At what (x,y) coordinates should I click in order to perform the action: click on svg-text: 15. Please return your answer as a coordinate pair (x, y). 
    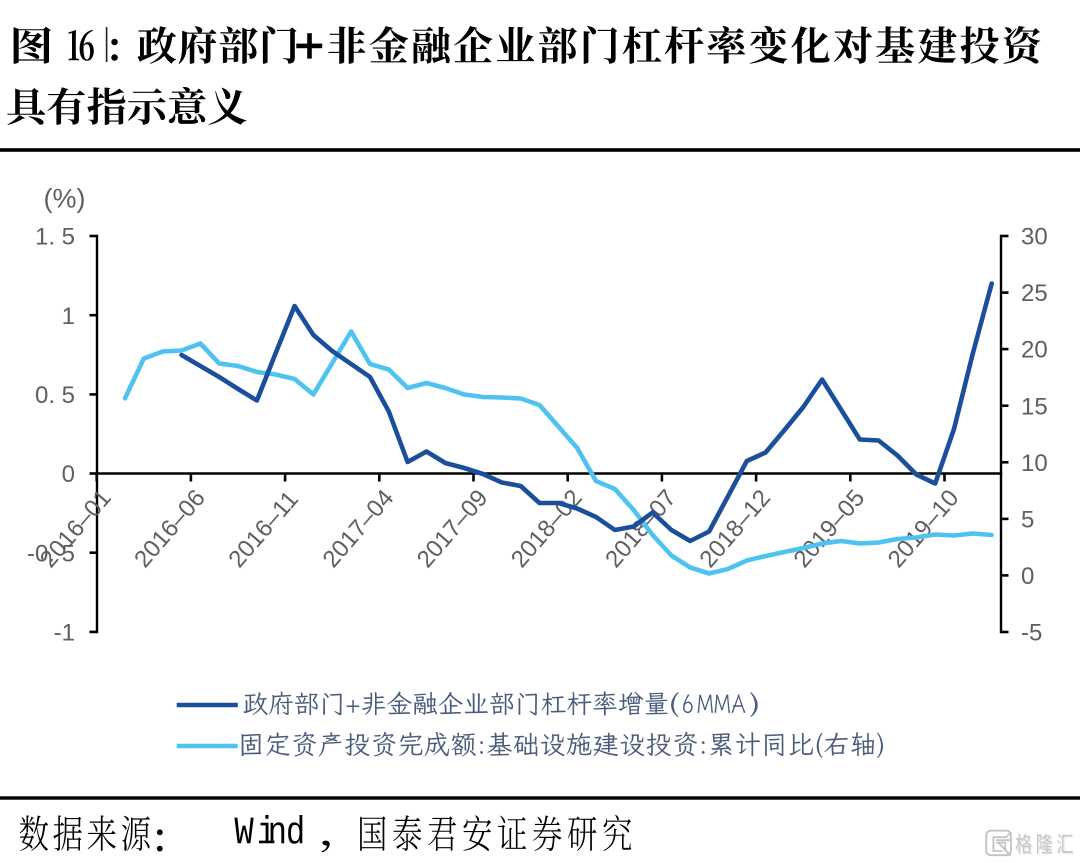
    Looking at the image, I should click on (1034, 406).